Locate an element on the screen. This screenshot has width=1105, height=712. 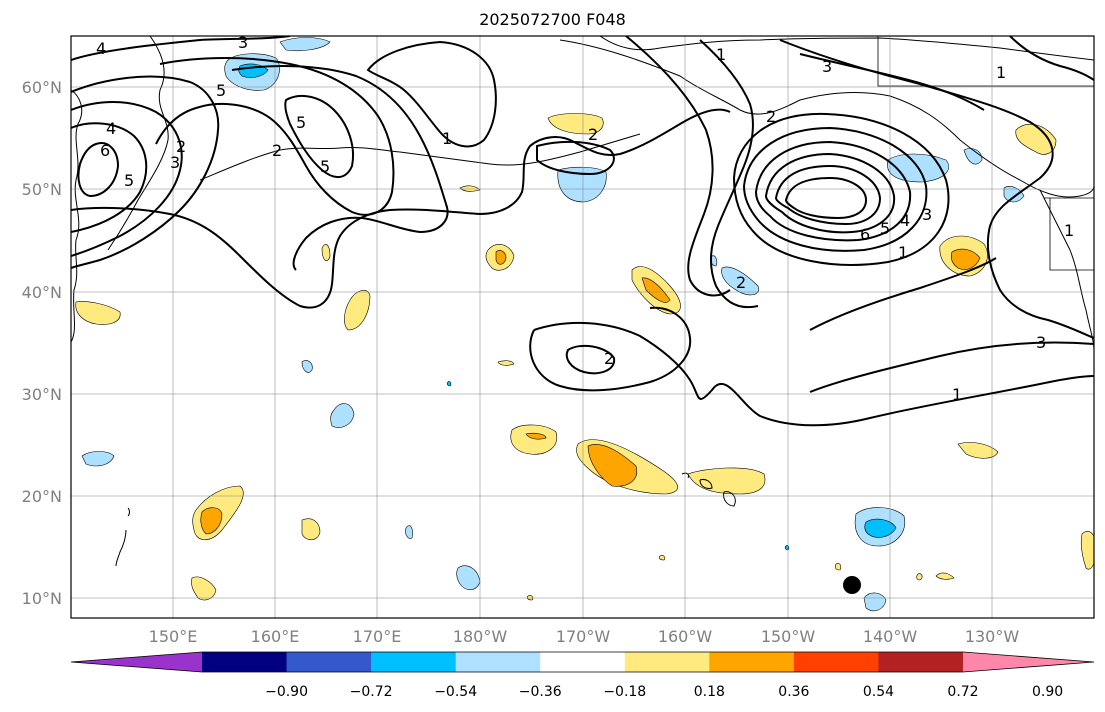
political-boundaries is located at coordinates (985, 153).